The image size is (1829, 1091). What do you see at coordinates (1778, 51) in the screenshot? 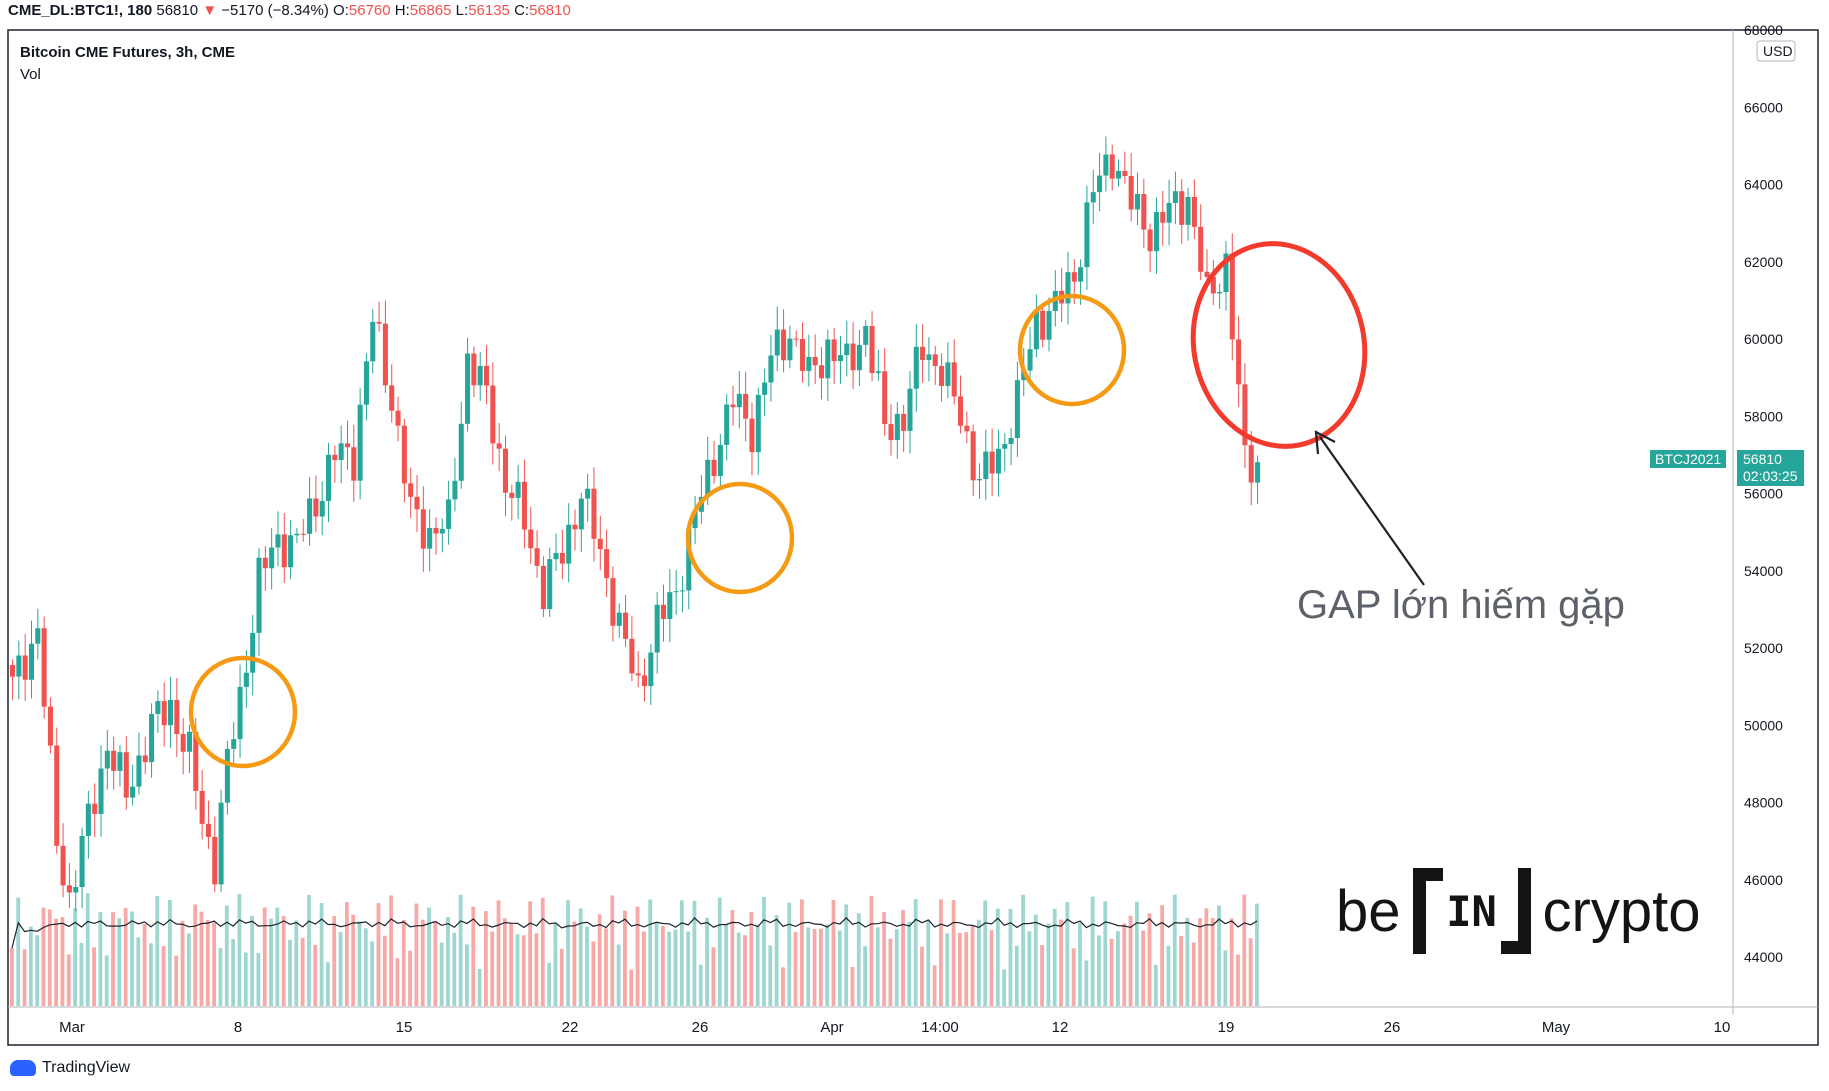
I see `currency-label: USD` at bounding box center [1778, 51].